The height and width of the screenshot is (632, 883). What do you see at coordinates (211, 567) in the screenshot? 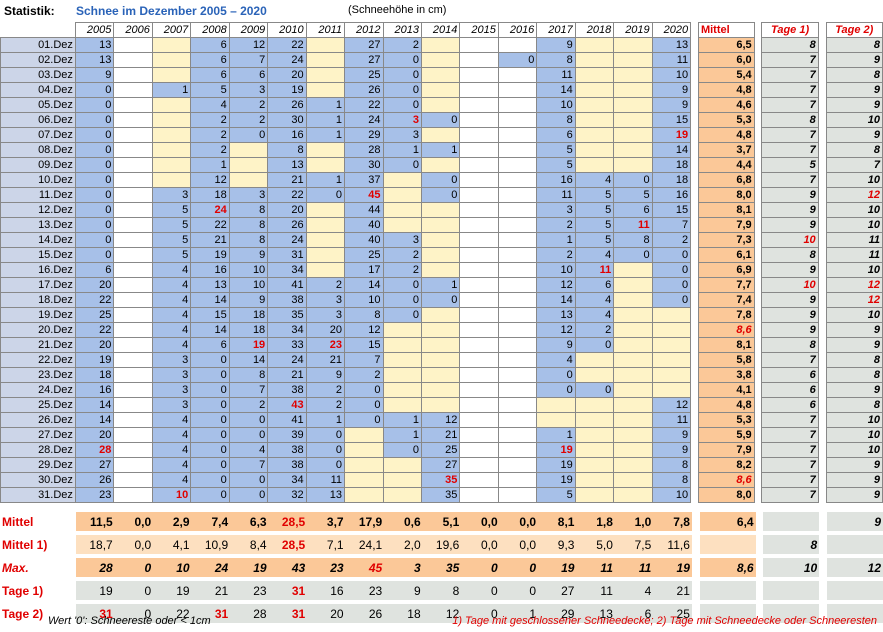
I see `summary-cell: 24` at bounding box center [211, 567].